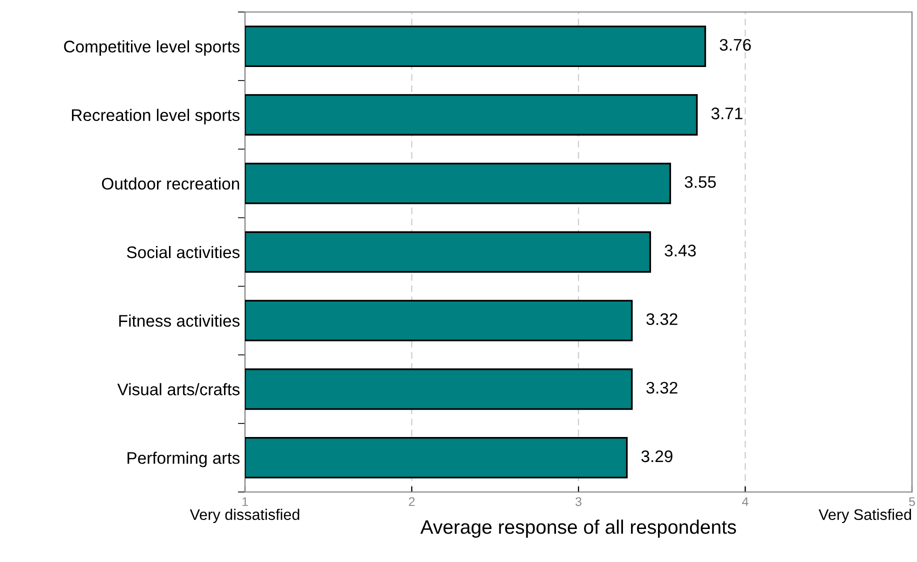 The height and width of the screenshot is (562, 917). Describe the element at coordinates (745, 501) in the screenshot. I see `x-tick-label: 4` at that location.